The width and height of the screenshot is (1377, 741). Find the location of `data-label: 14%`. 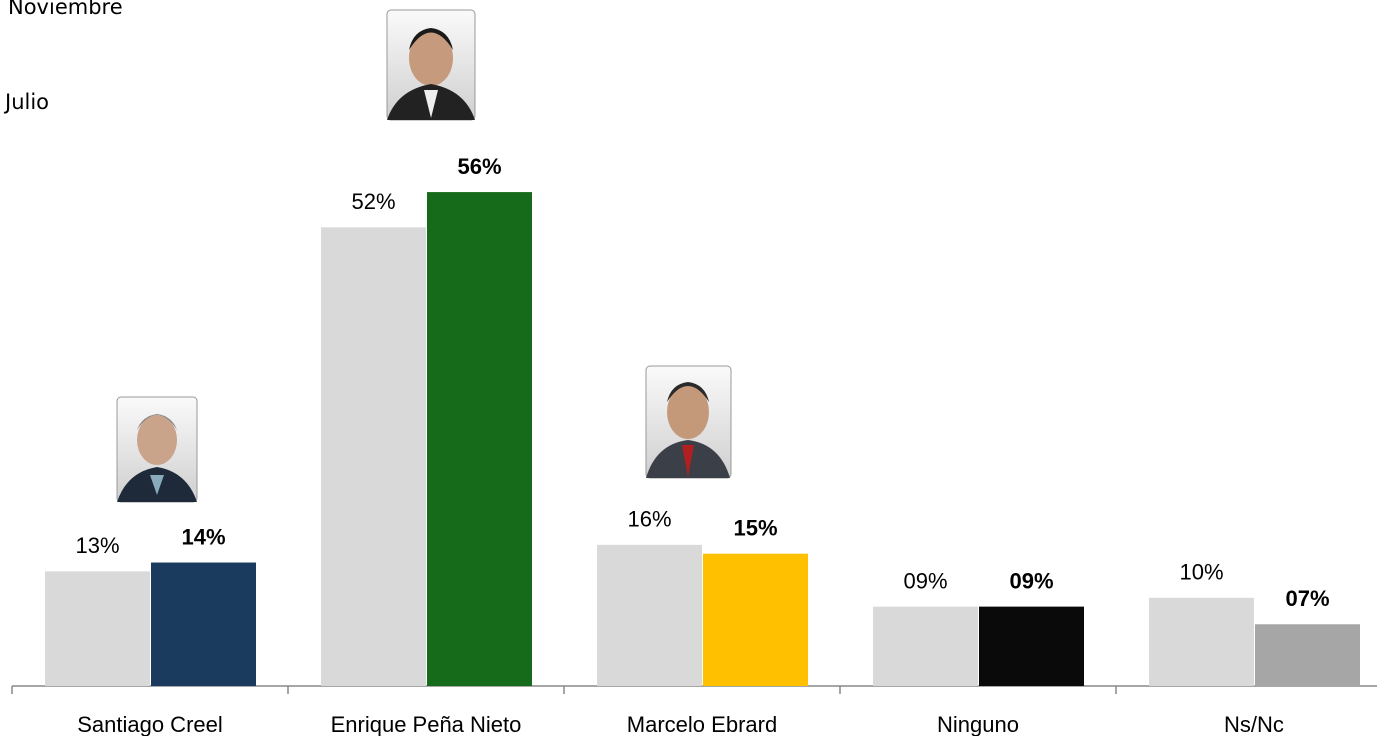

data-label: 14% is located at coordinates (203, 536).